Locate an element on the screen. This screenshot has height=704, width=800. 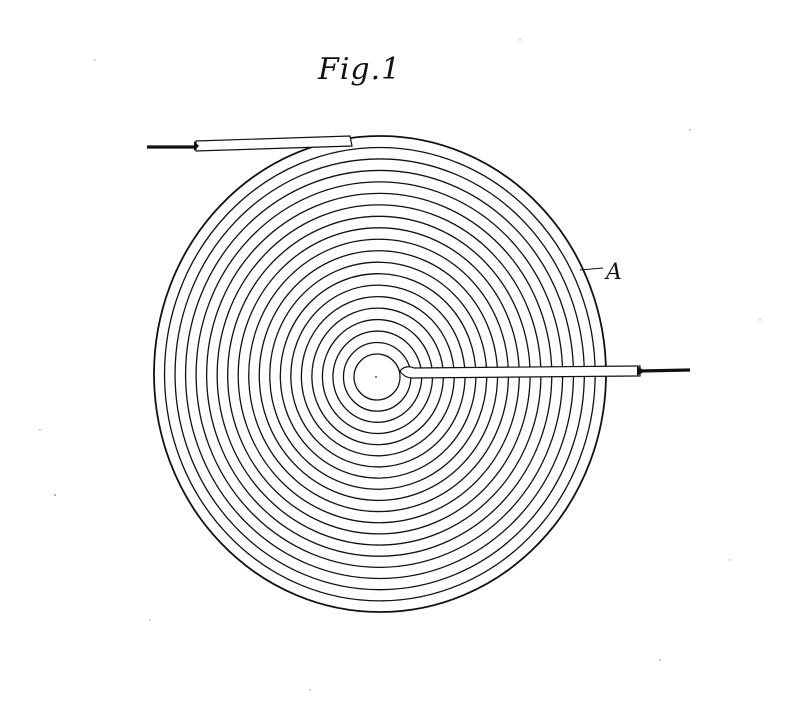
outer-lead-wire is located at coordinates (250, 143).